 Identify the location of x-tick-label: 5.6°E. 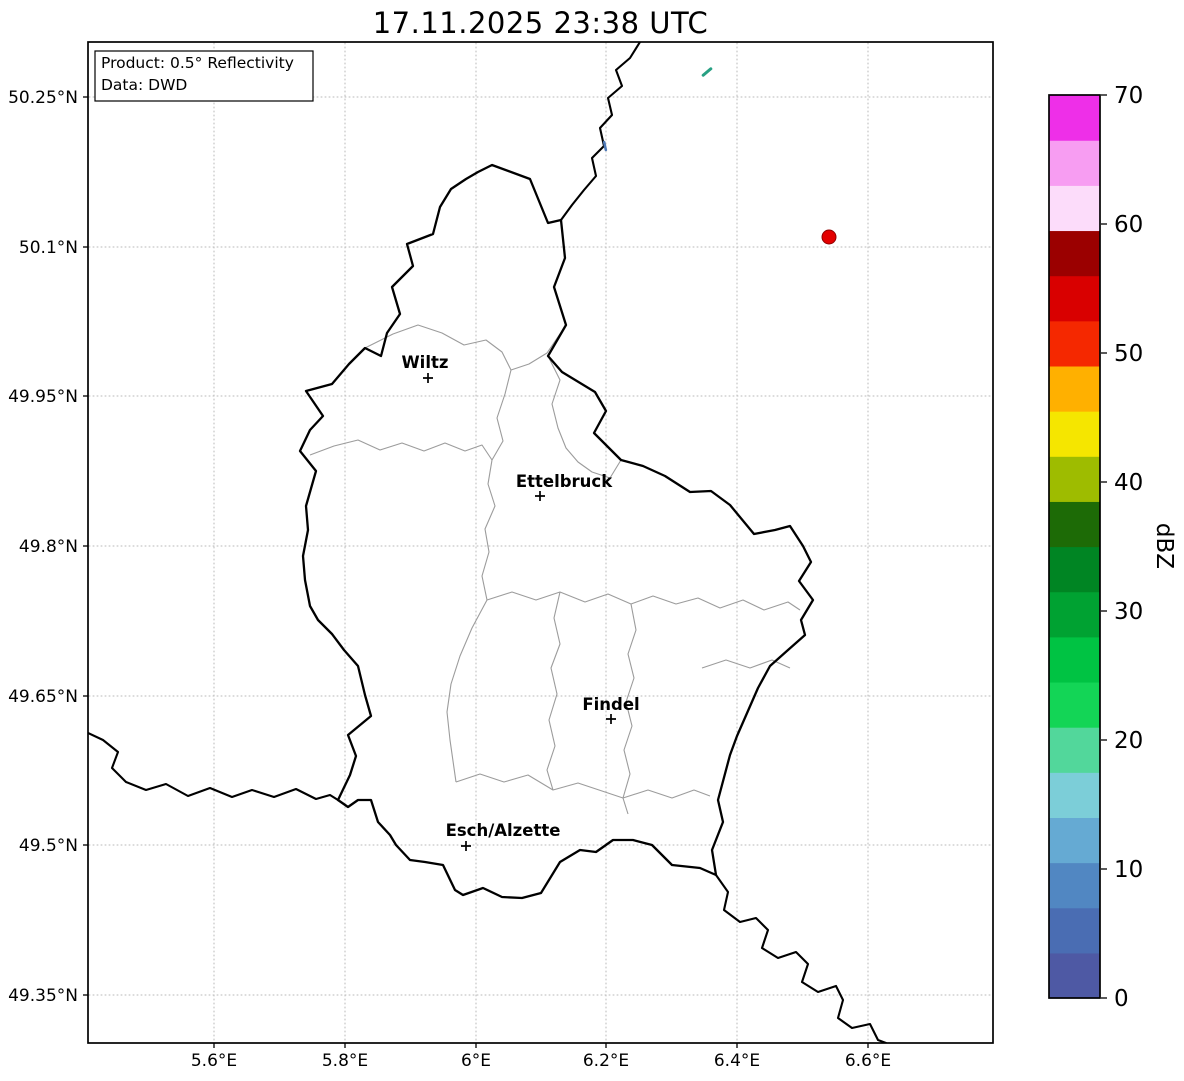
(214, 1061).